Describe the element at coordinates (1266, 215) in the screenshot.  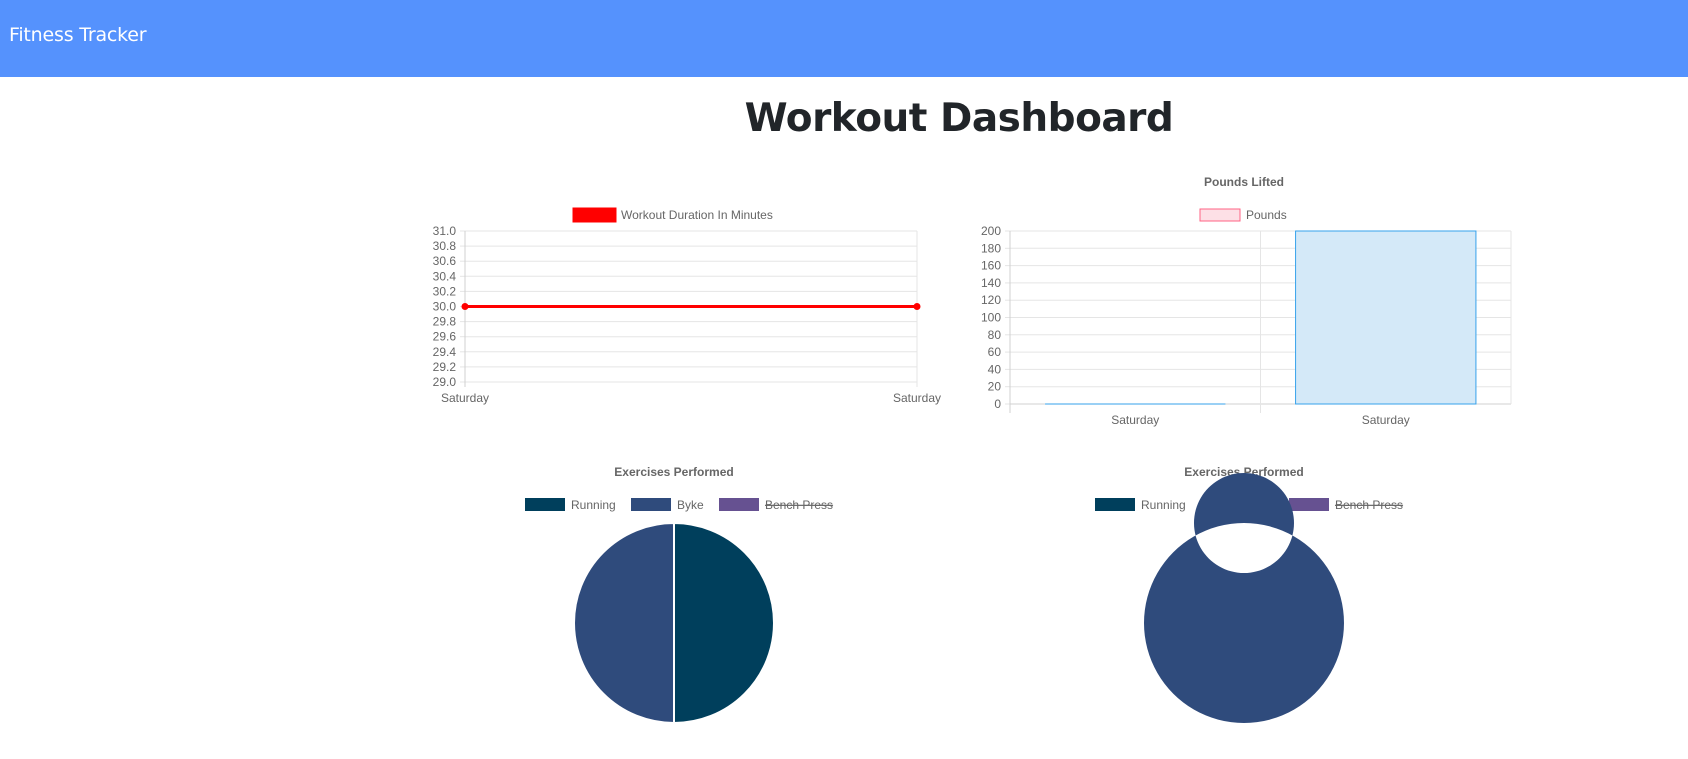
I see `legend-label-pounds: Pounds` at that location.